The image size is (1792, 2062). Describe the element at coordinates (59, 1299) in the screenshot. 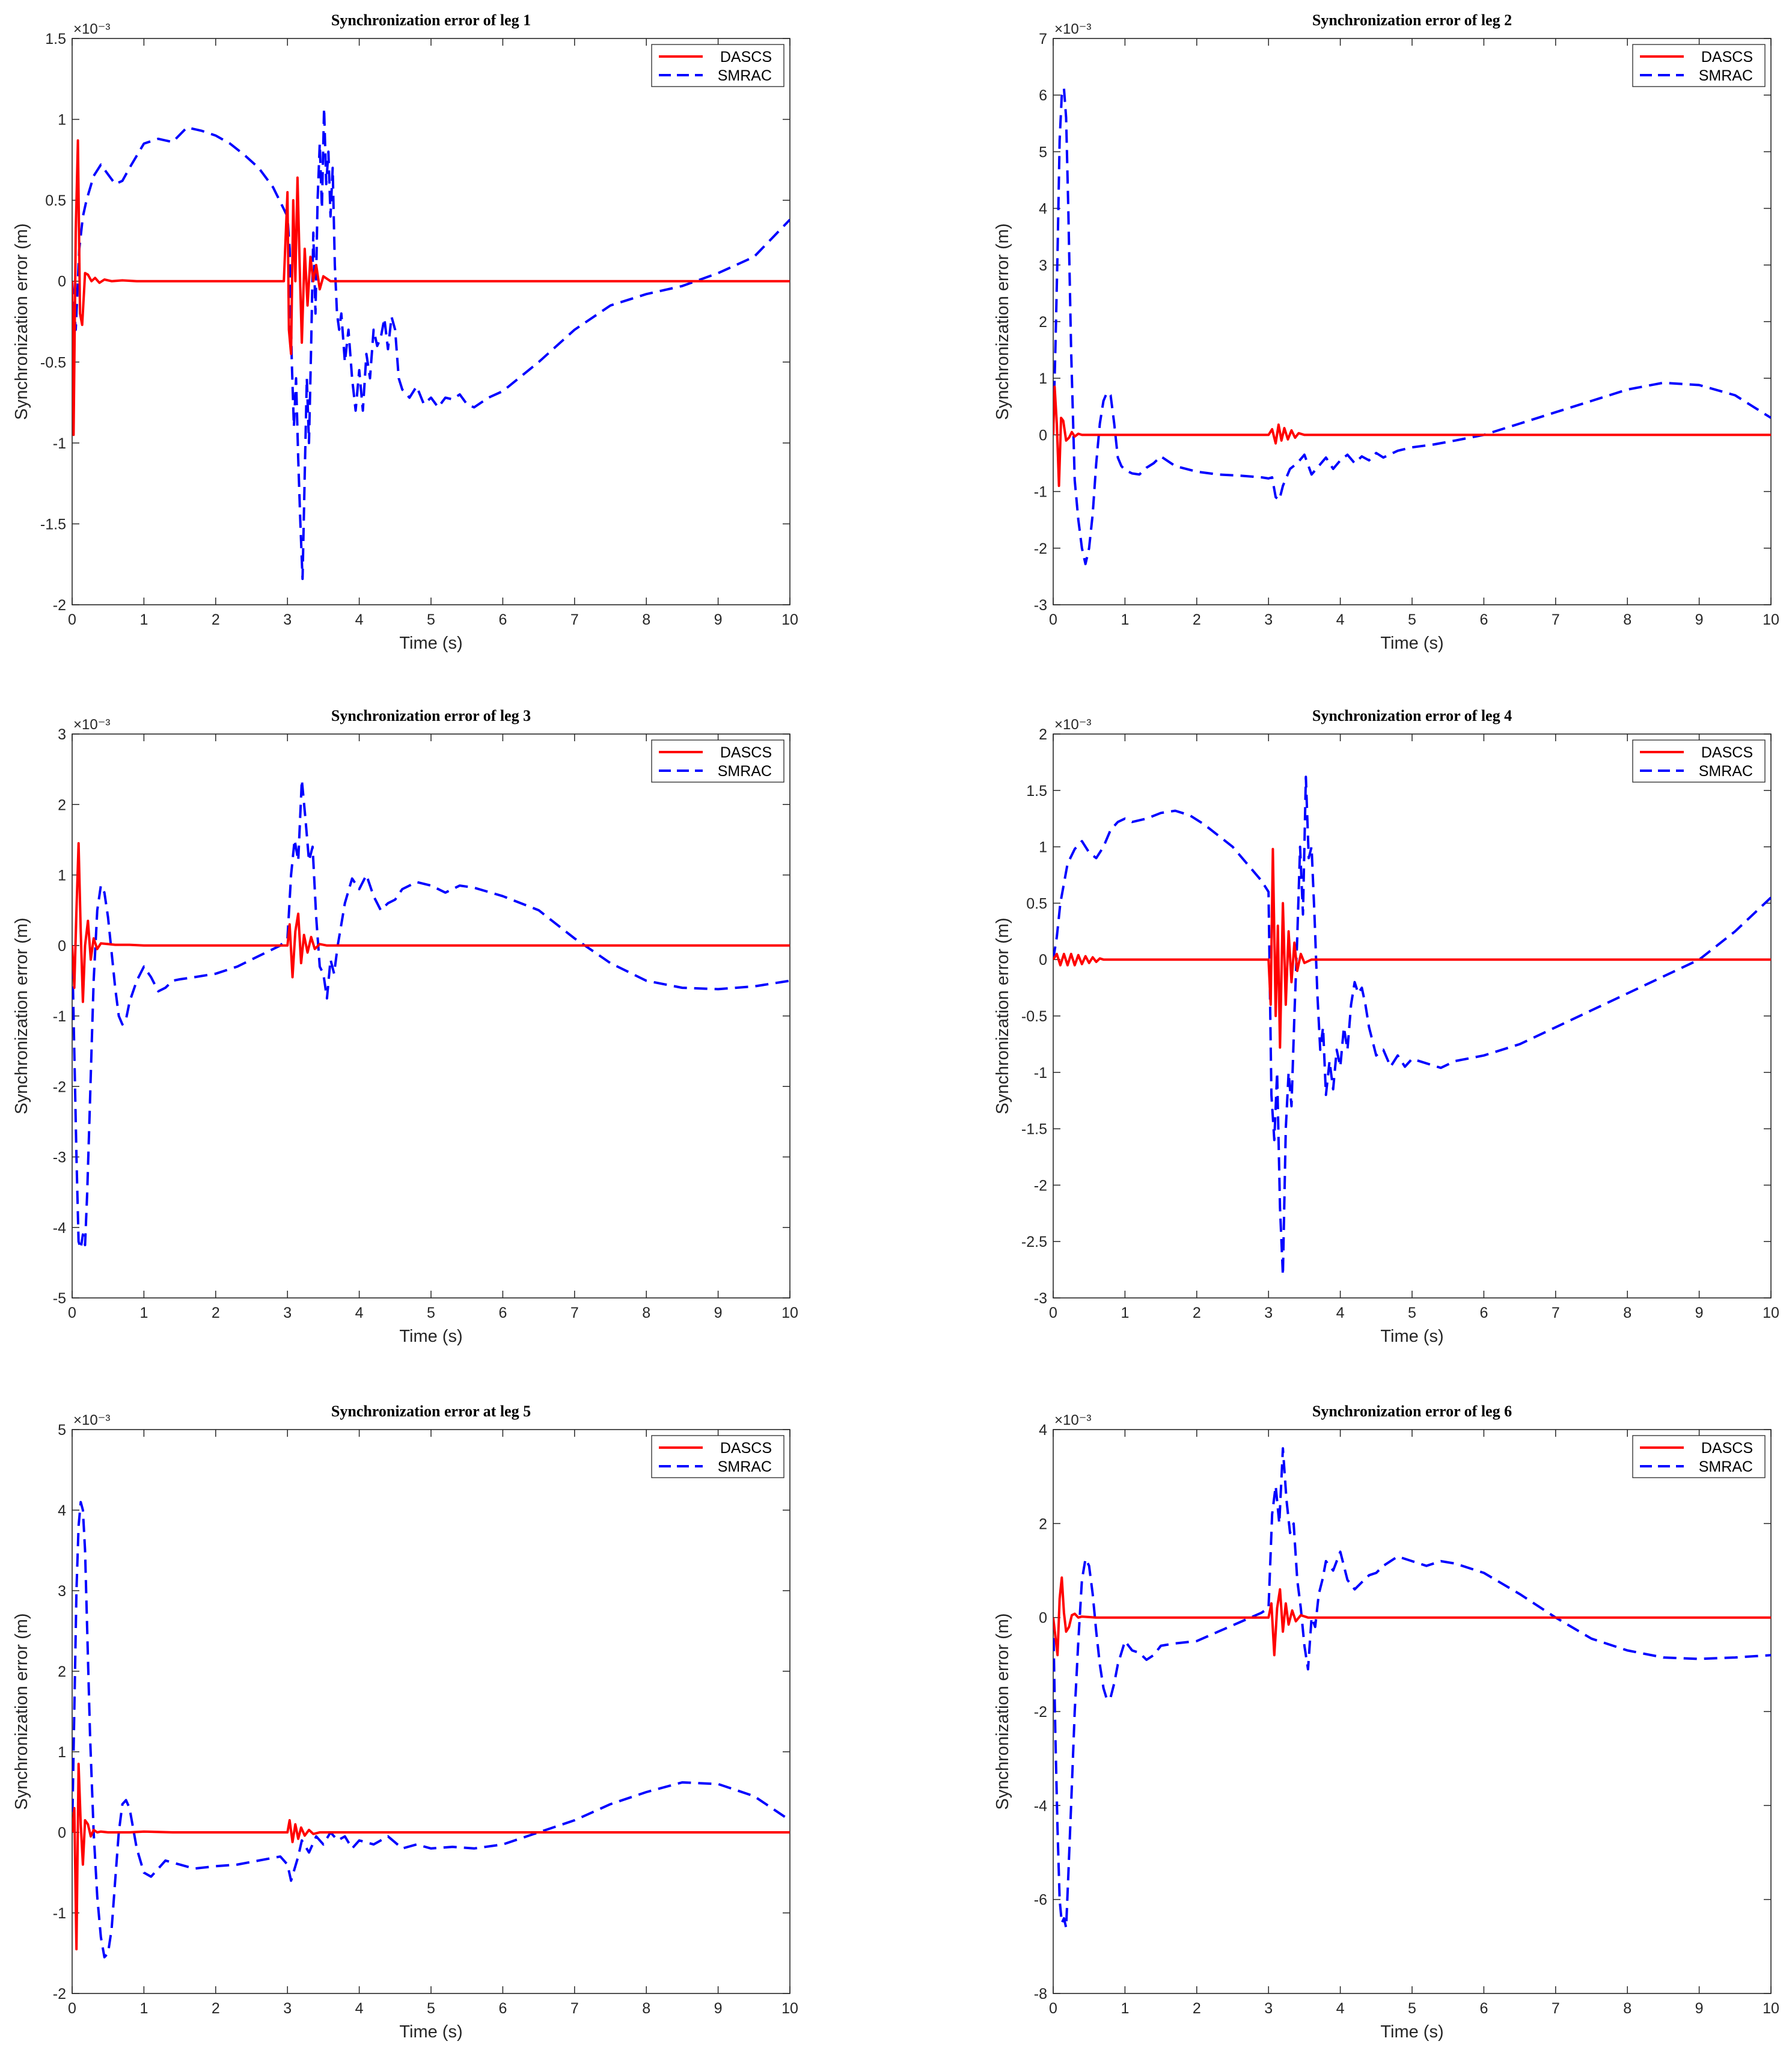

I see `y-tick-label: -5` at that location.